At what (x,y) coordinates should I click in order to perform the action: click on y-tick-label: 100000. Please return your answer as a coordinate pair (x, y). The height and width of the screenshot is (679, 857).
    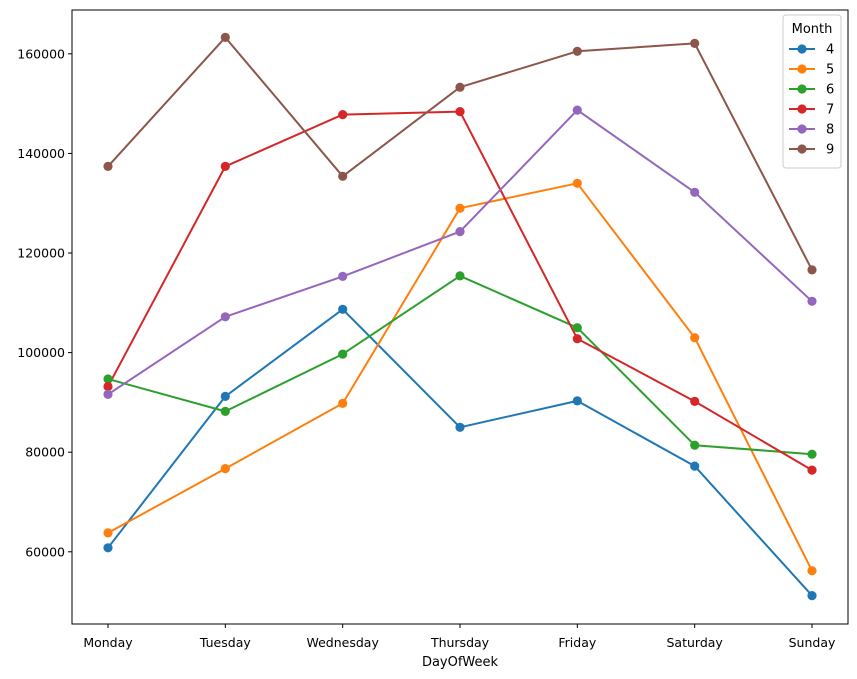
    Looking at the image, I should click on (41, 352).